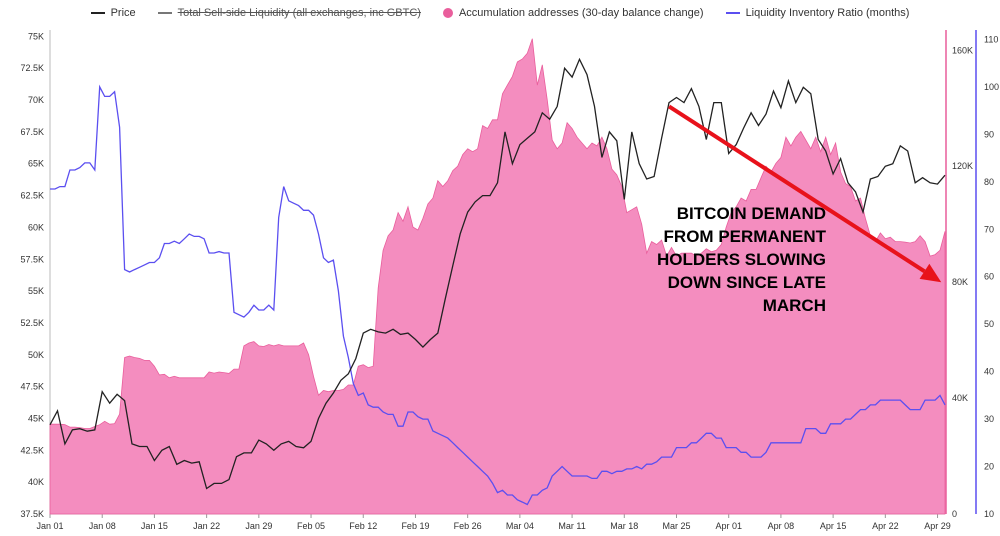 This screenshot has height=536, width=1000. I want to click on y-left-tick: 47.5K, so click(32, 387).